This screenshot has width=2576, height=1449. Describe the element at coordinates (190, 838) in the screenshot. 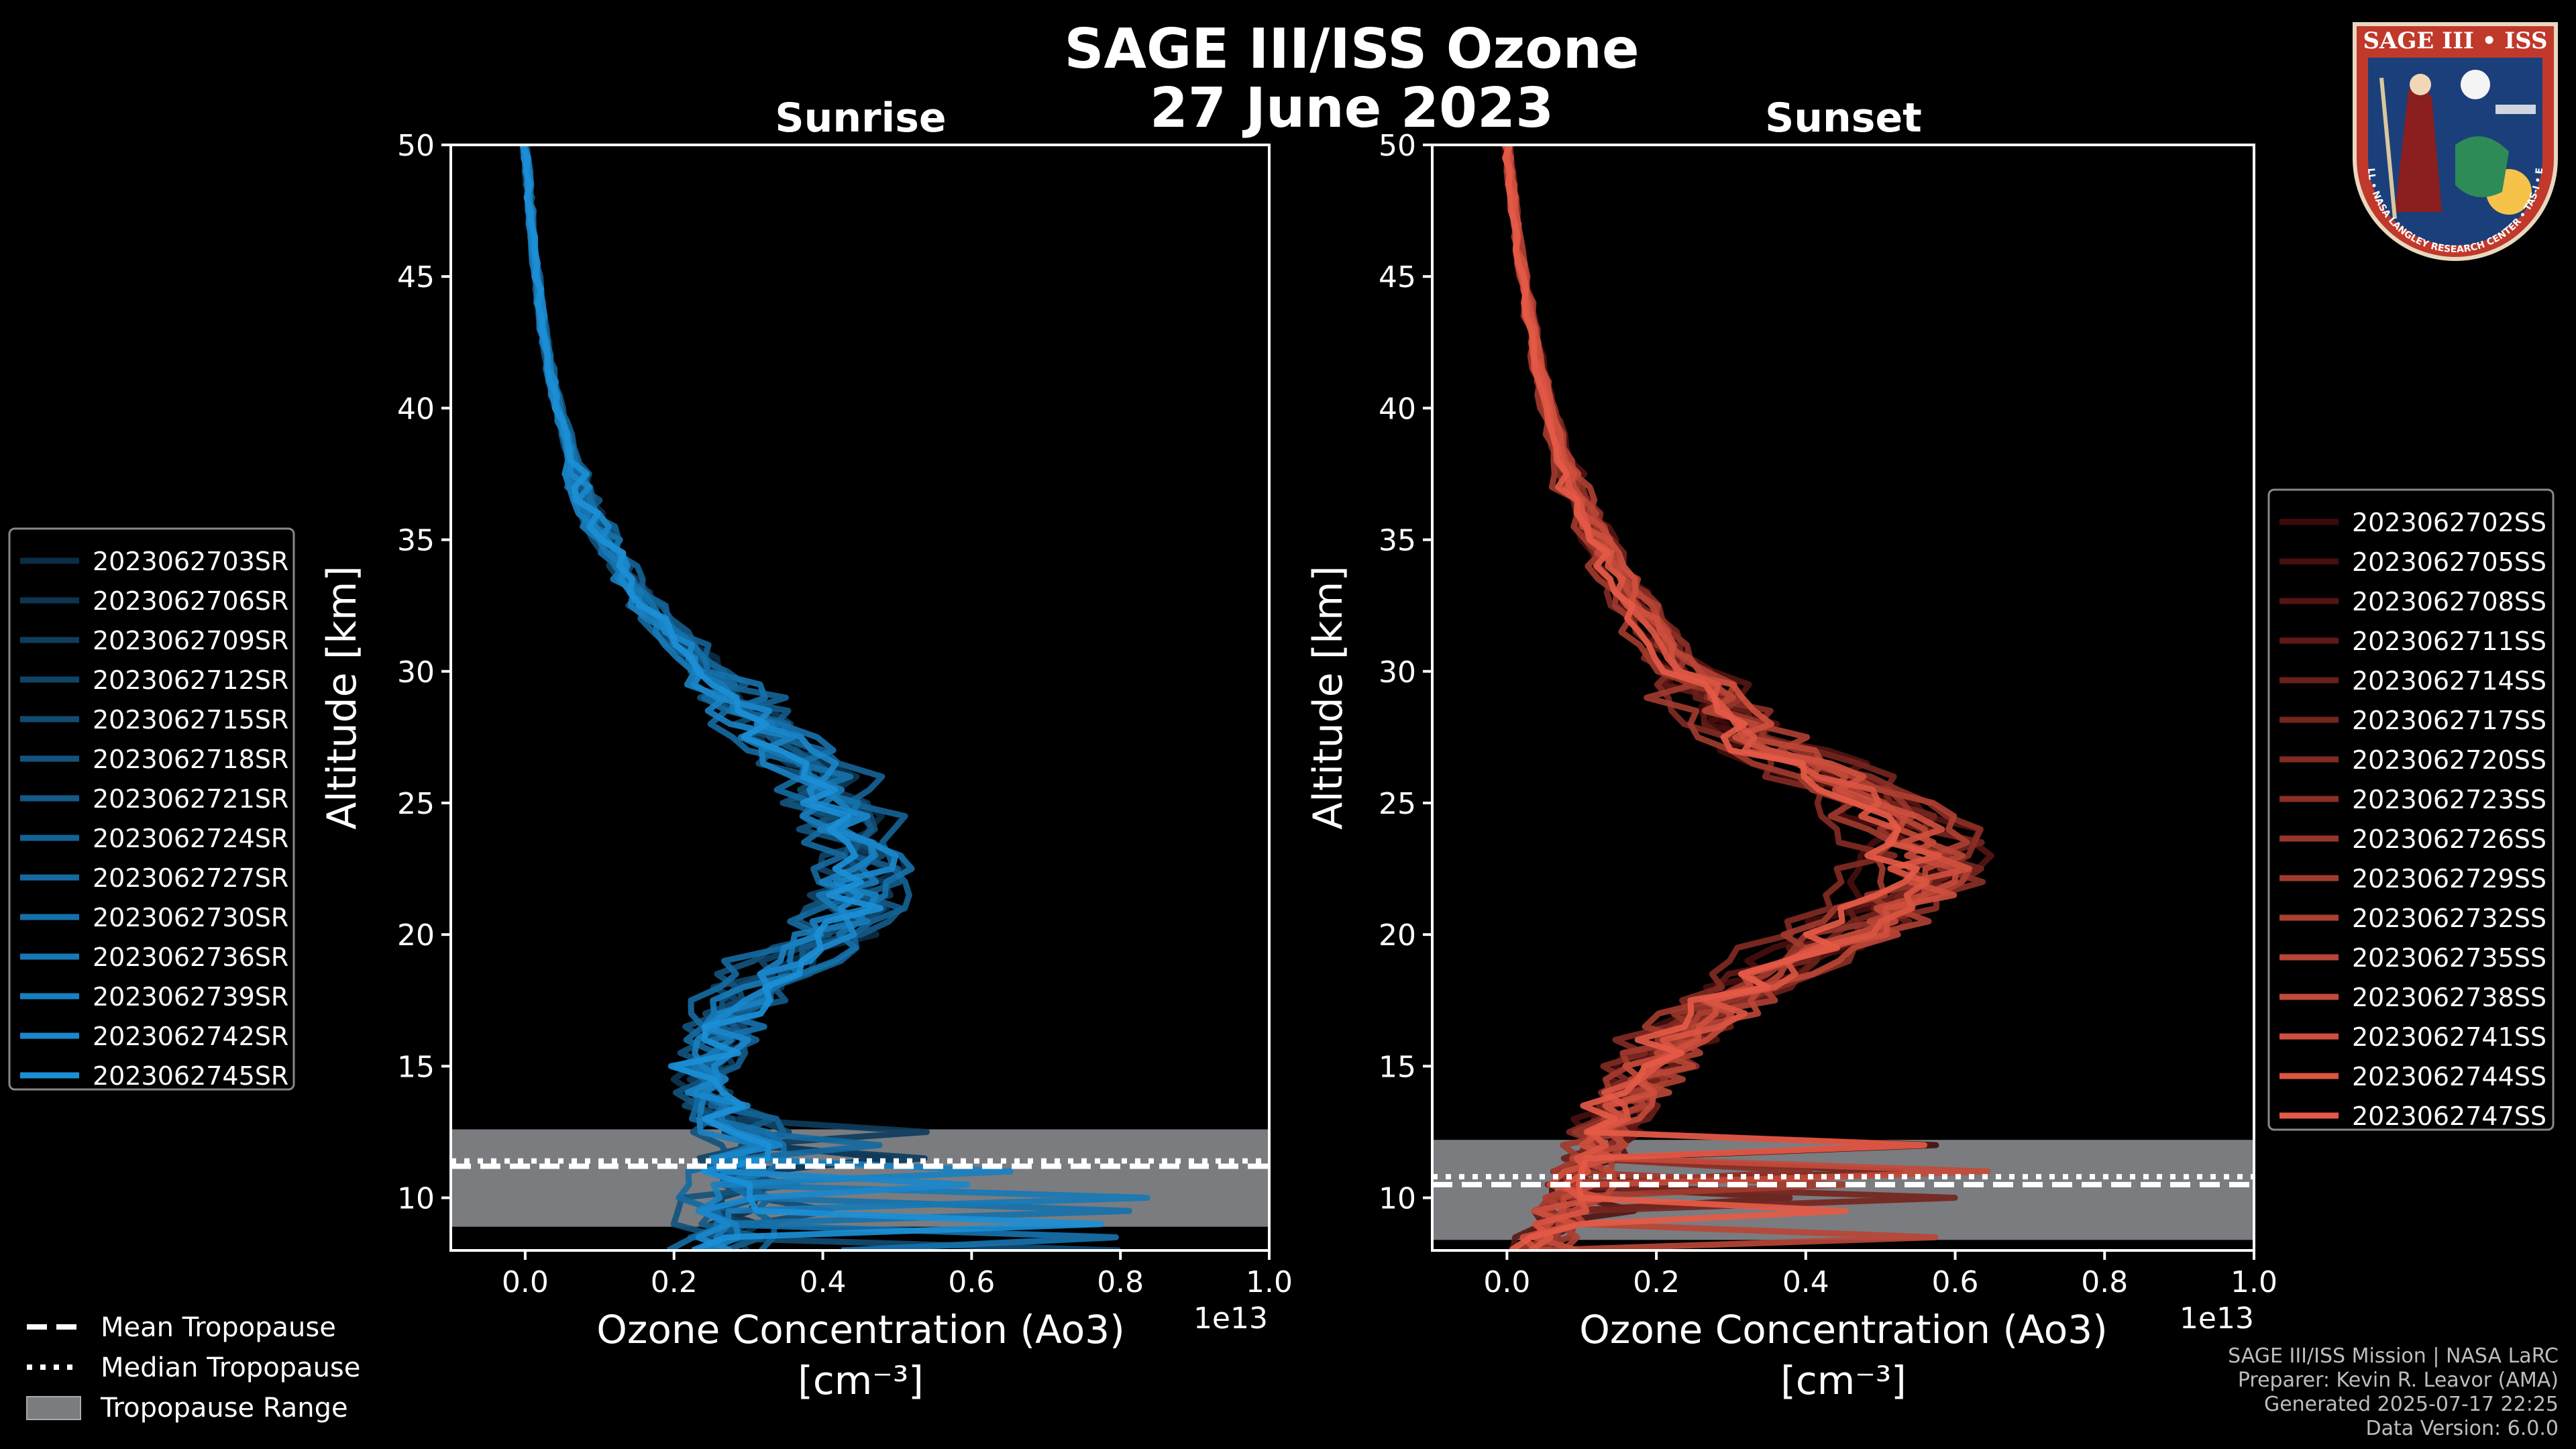

I see `sunrise-legend-label: 2023062724SR` at that location.